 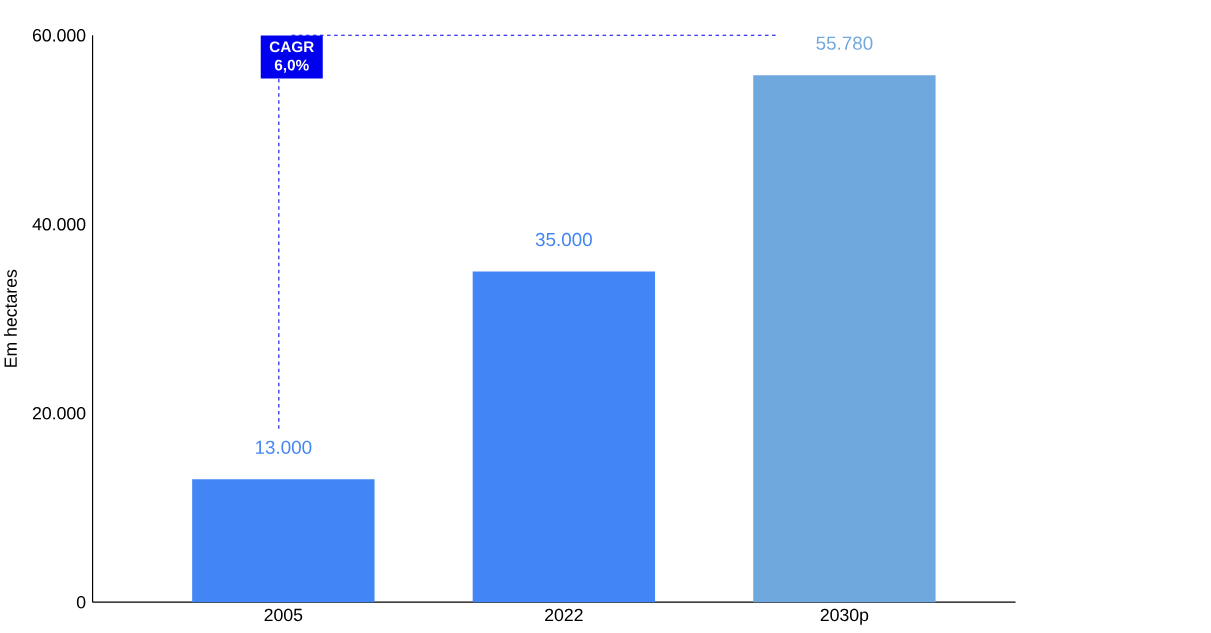 What do you see at coordinates (291, 57) in the screenshot?
I see `annotation: CAGR 6,0%` at bounding box center [291, 57].